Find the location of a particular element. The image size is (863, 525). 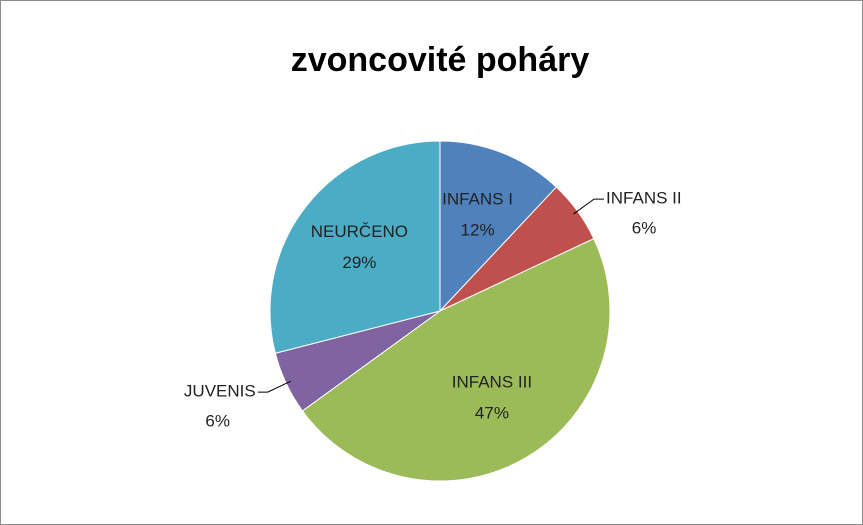

chart-title: zvoncovité poháry is located at coordinates (440, 60).